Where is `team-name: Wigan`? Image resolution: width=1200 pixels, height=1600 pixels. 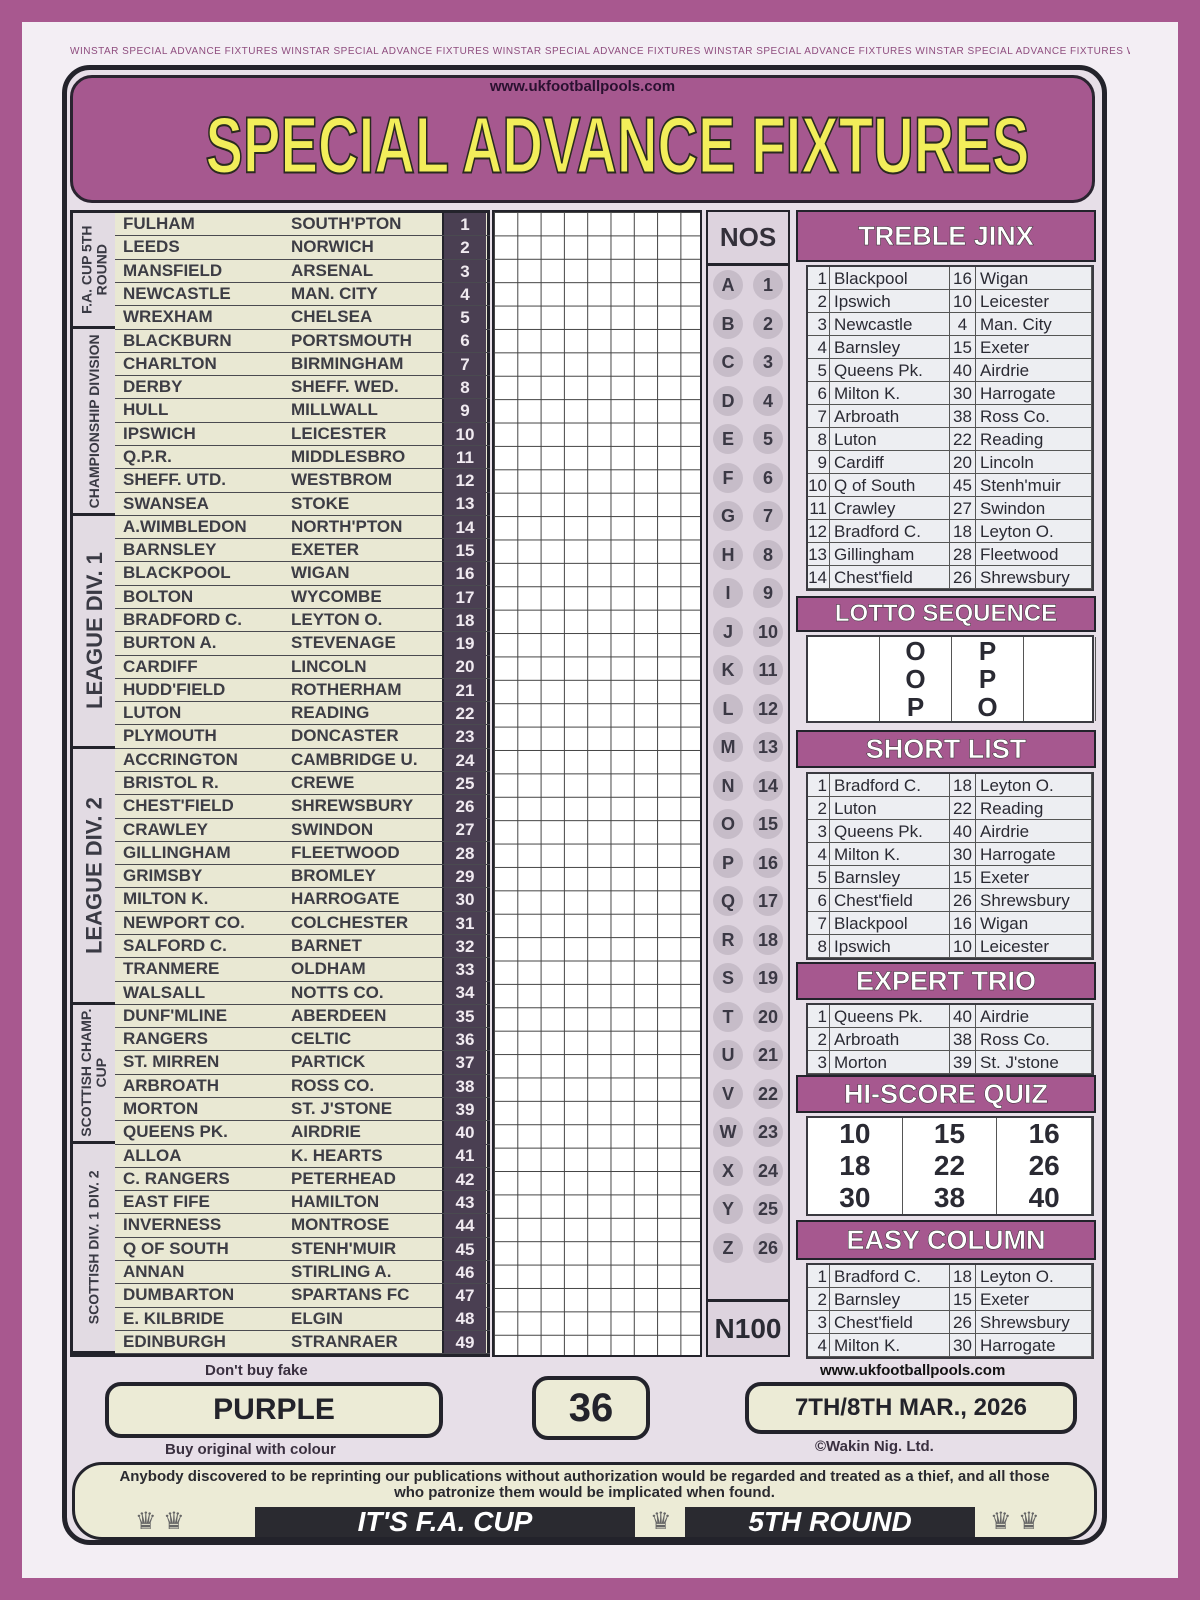 team-name: Wigan is located at coordinates (1034, 923).